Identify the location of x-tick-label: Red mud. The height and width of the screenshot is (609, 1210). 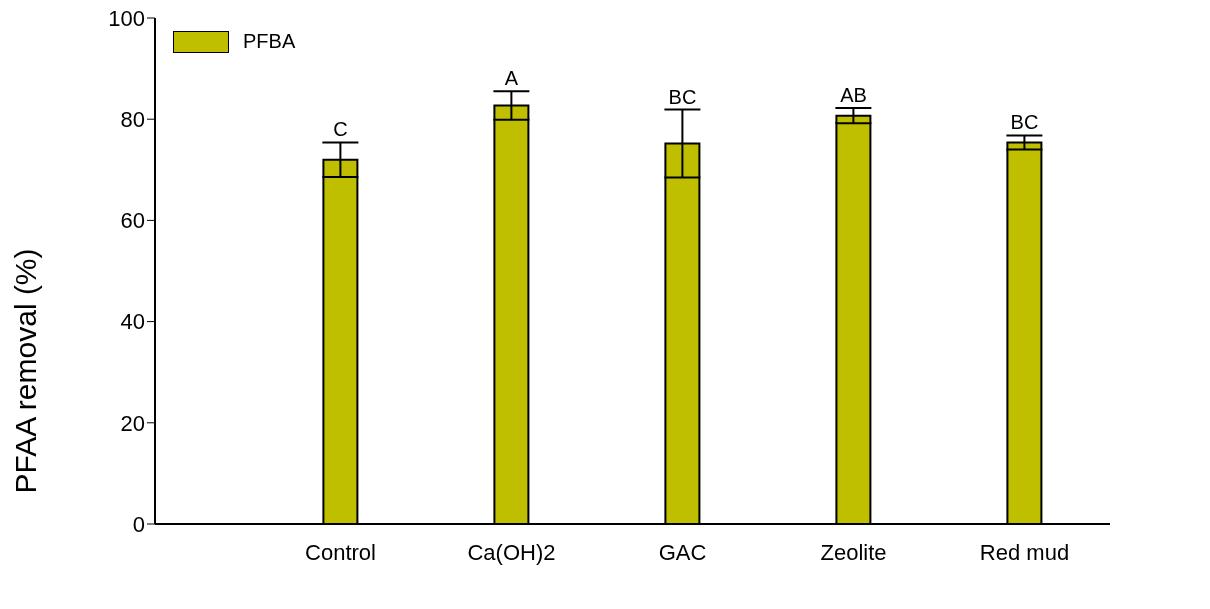
(1024, 552).